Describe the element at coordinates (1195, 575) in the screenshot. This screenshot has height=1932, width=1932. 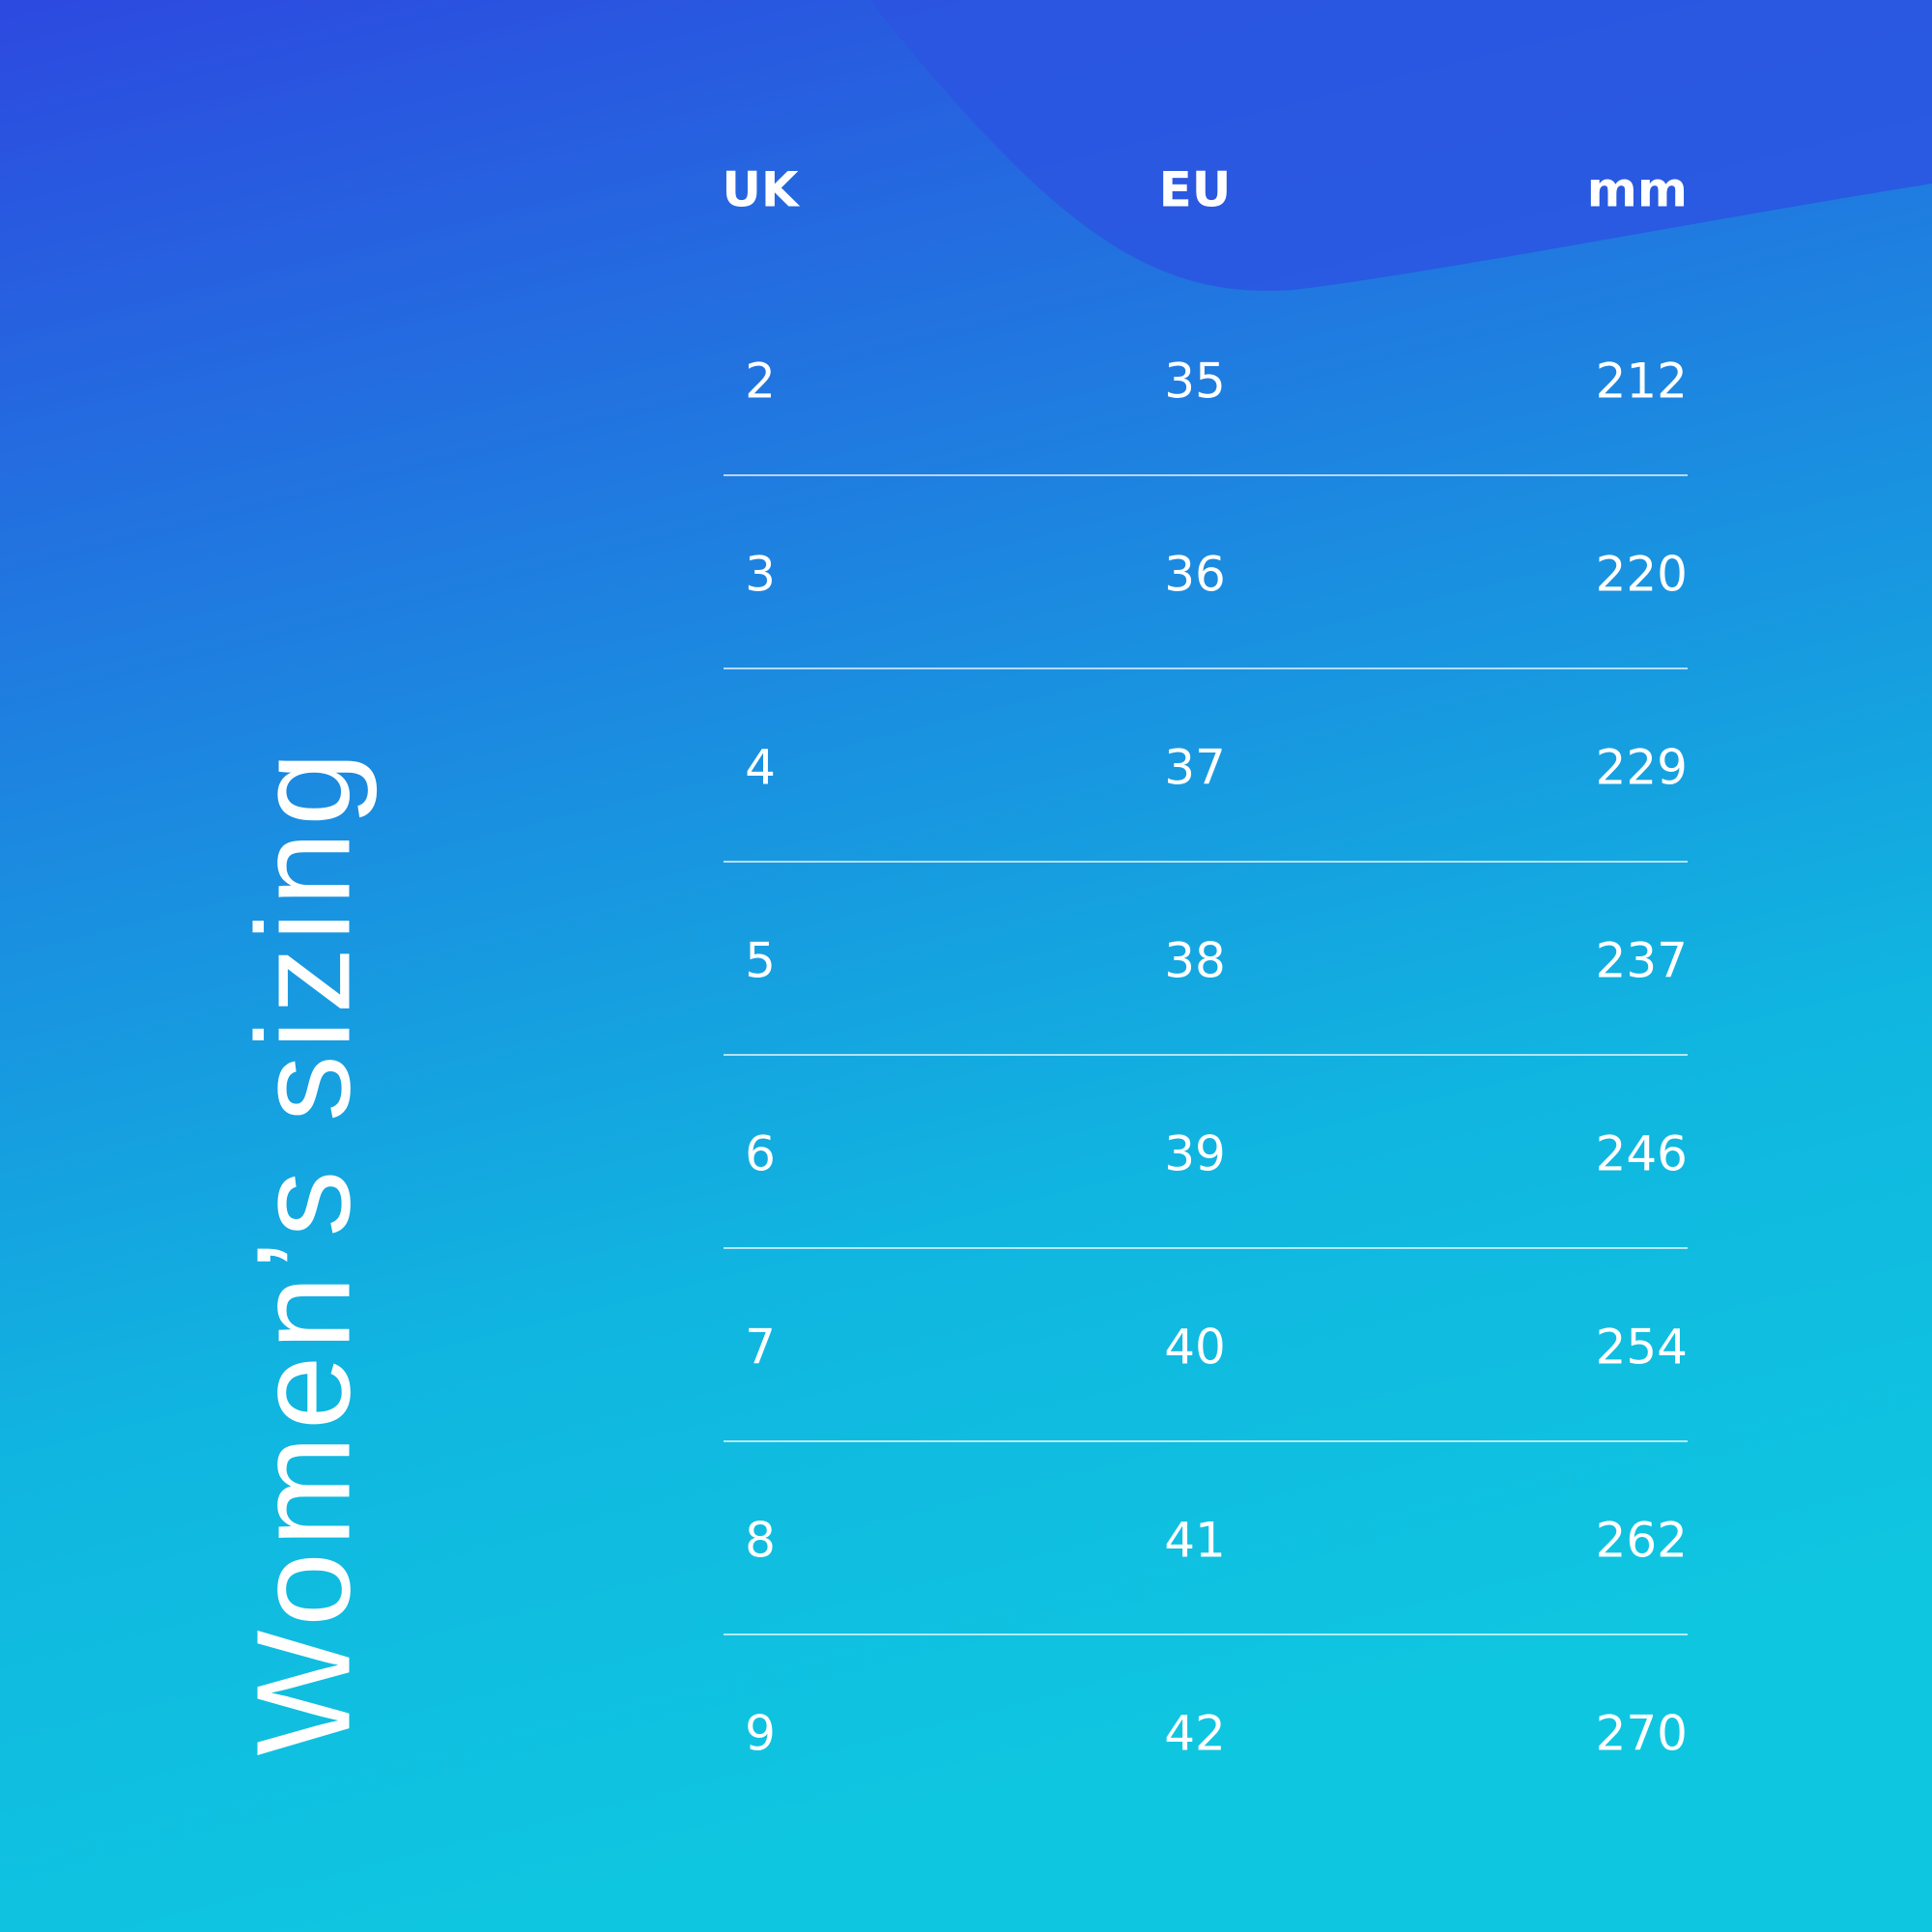
I see `table-cell: 36` at that location.